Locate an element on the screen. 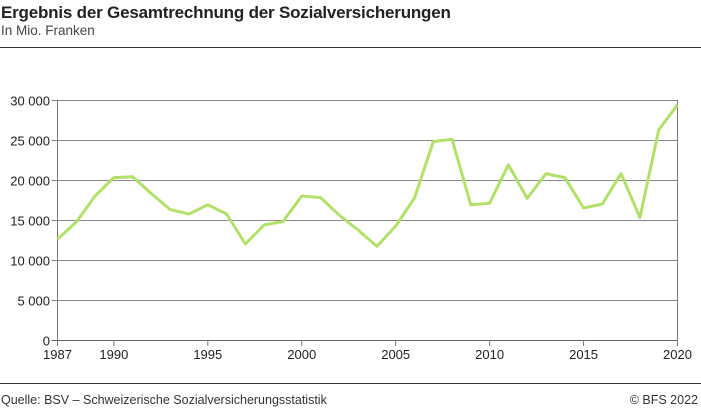 This screenshot has height=410, width=701. y-tick-label: 25 000 is located at coordinates (30, 141).